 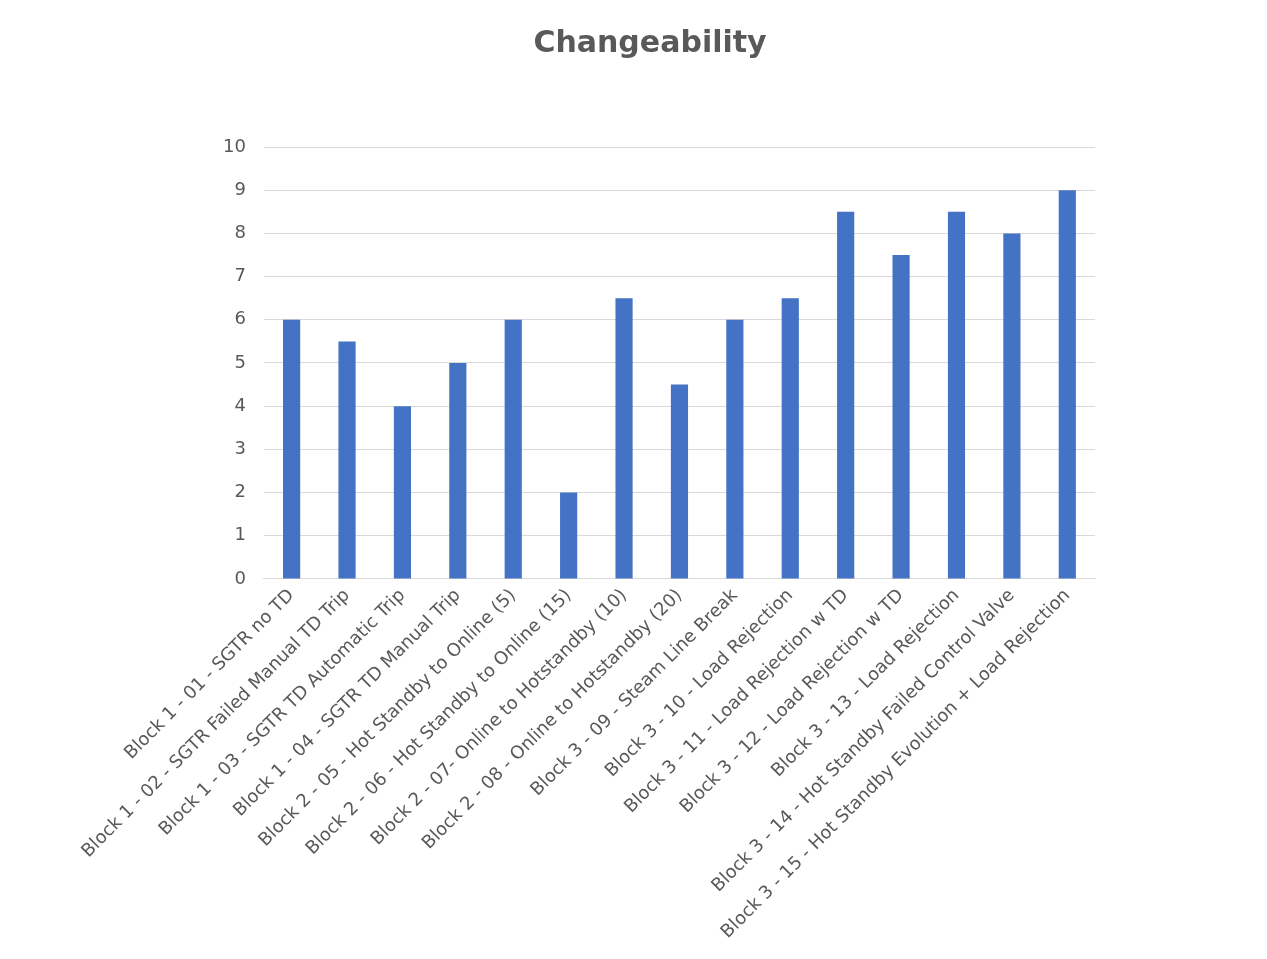 What do you see at coordinates (240, 188) in the screenshot?
I see `y-tick-label: 9` at bounding box center [240, 188].